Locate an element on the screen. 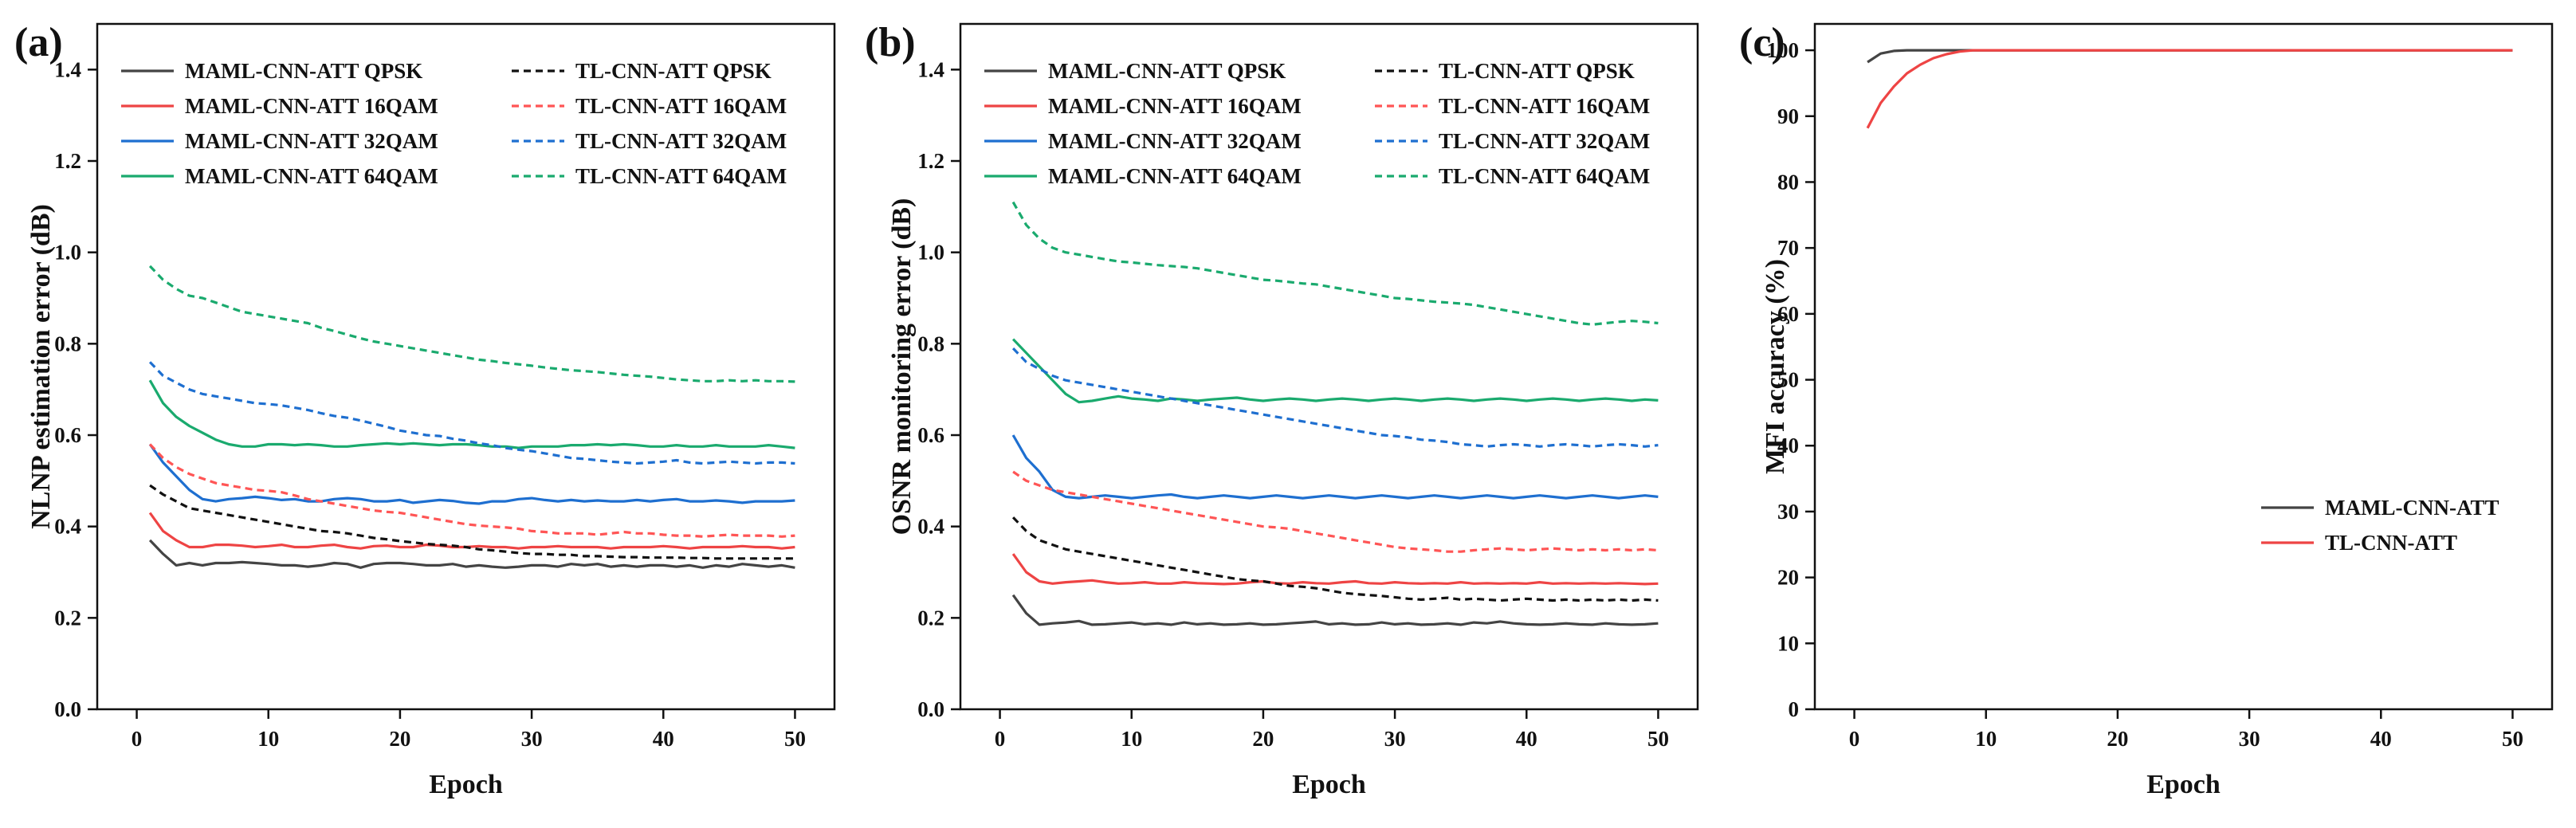 This screenshot has height=828, width=2576. y-tick-label: 30 is located at coordinates (1788, 512).